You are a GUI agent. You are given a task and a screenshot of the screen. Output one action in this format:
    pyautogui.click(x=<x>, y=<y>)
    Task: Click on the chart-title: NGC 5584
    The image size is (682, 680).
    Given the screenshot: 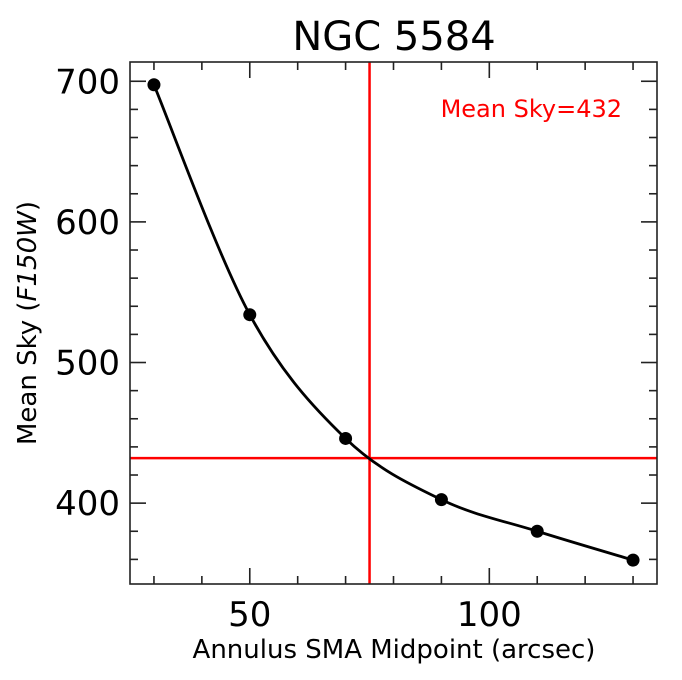 What is the action you would take?
    pyautogui.click(x=393, y=37)
    